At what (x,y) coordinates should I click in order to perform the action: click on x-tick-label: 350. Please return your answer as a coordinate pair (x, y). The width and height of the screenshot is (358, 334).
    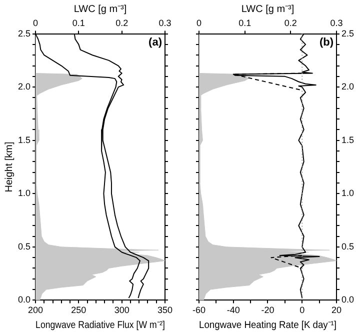
    Looking at the image, I should click on (165, 310).